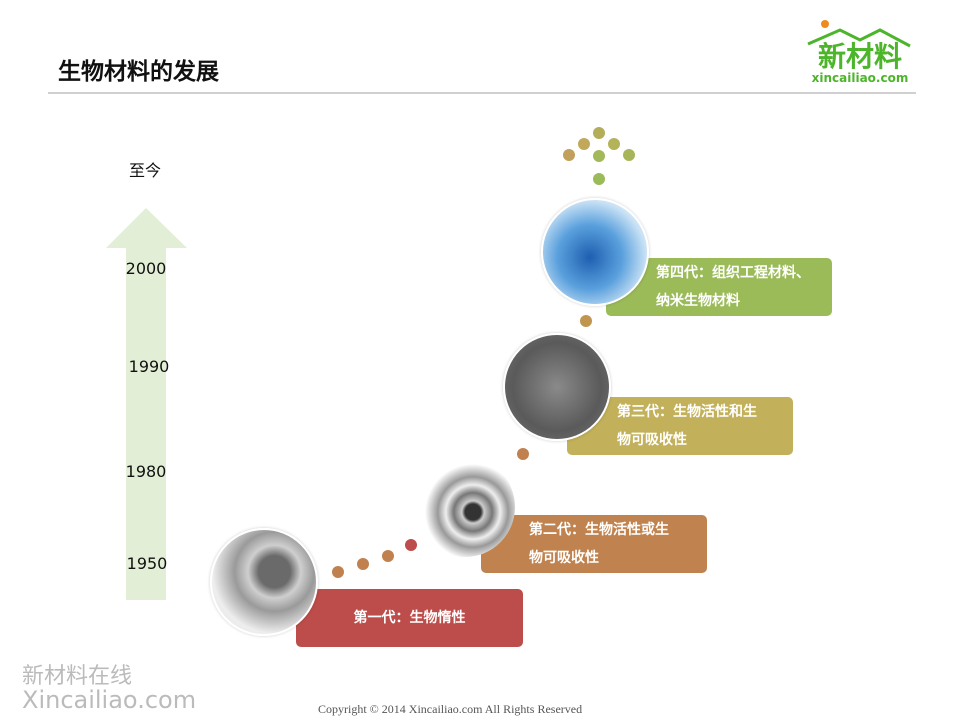 Image resolution: width=960 pixels, height=720 pixels. What do you see at coordinates (557, 387) in the screenshot?
I see `porous-material-photo-gen3` at bounding box center [557, 387].